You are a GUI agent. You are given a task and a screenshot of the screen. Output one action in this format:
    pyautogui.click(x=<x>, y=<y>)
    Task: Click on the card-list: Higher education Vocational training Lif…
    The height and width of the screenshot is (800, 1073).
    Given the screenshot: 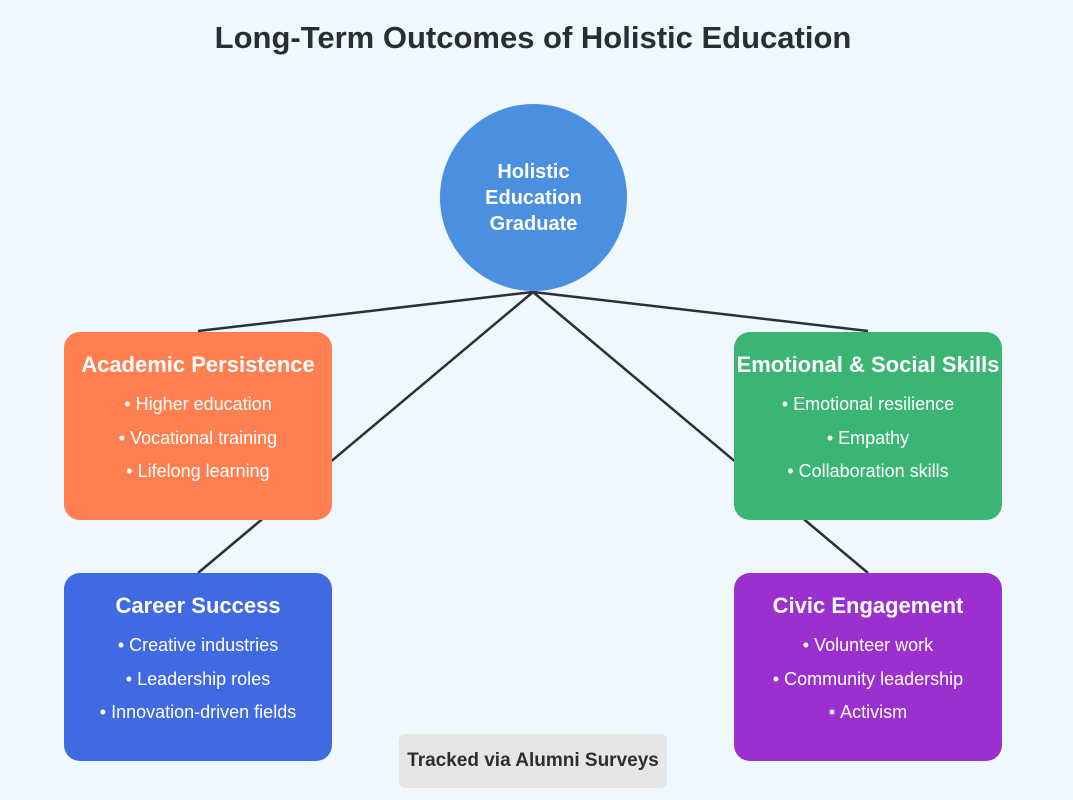 What is the action you would take?
    pyautogui.click(x=198, y=438)
    